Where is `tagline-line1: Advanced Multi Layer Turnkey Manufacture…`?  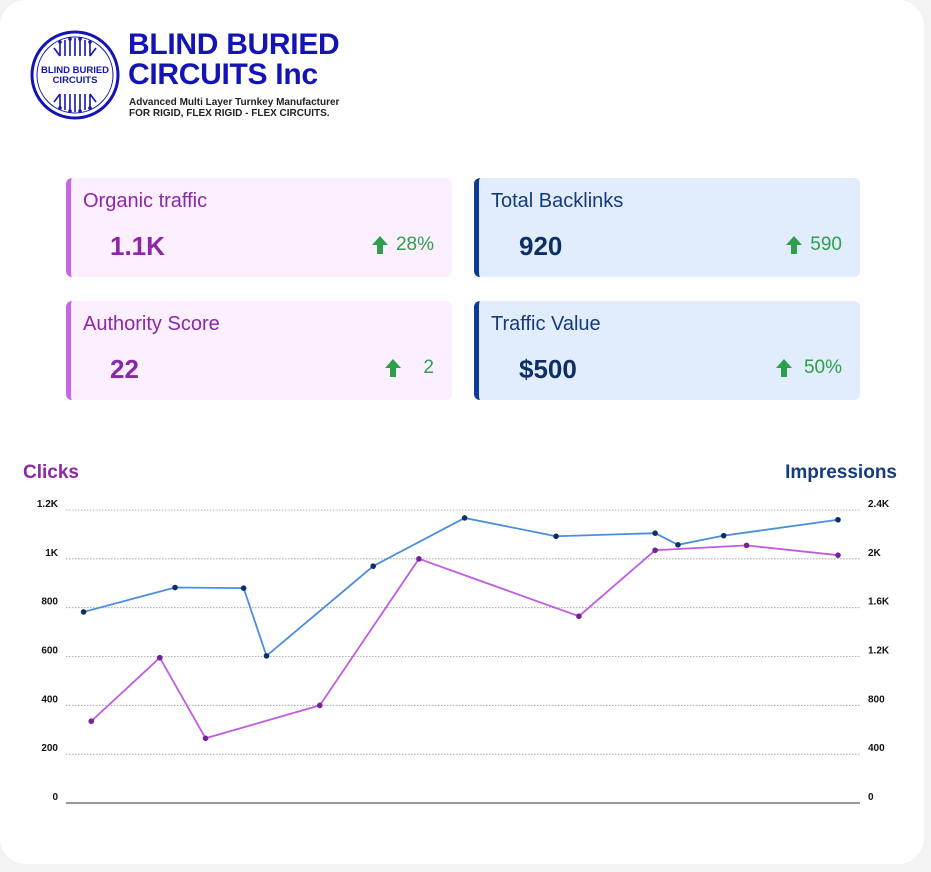
tagline-line1: Advanced Multi Layer Turnkey Manufacture… is located at coordinates (234, 102).